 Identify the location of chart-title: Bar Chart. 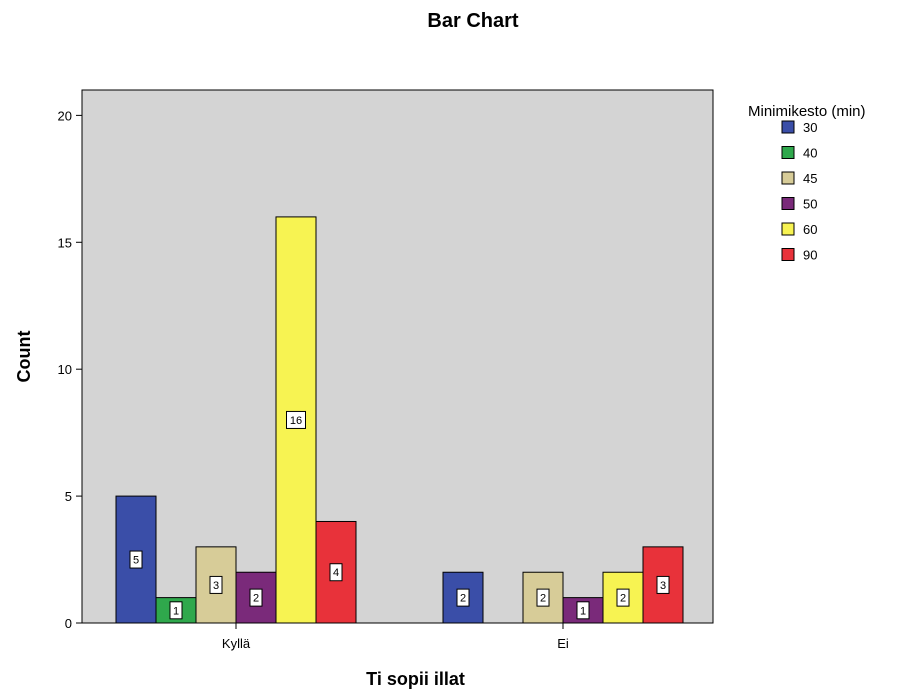
(472, 21).